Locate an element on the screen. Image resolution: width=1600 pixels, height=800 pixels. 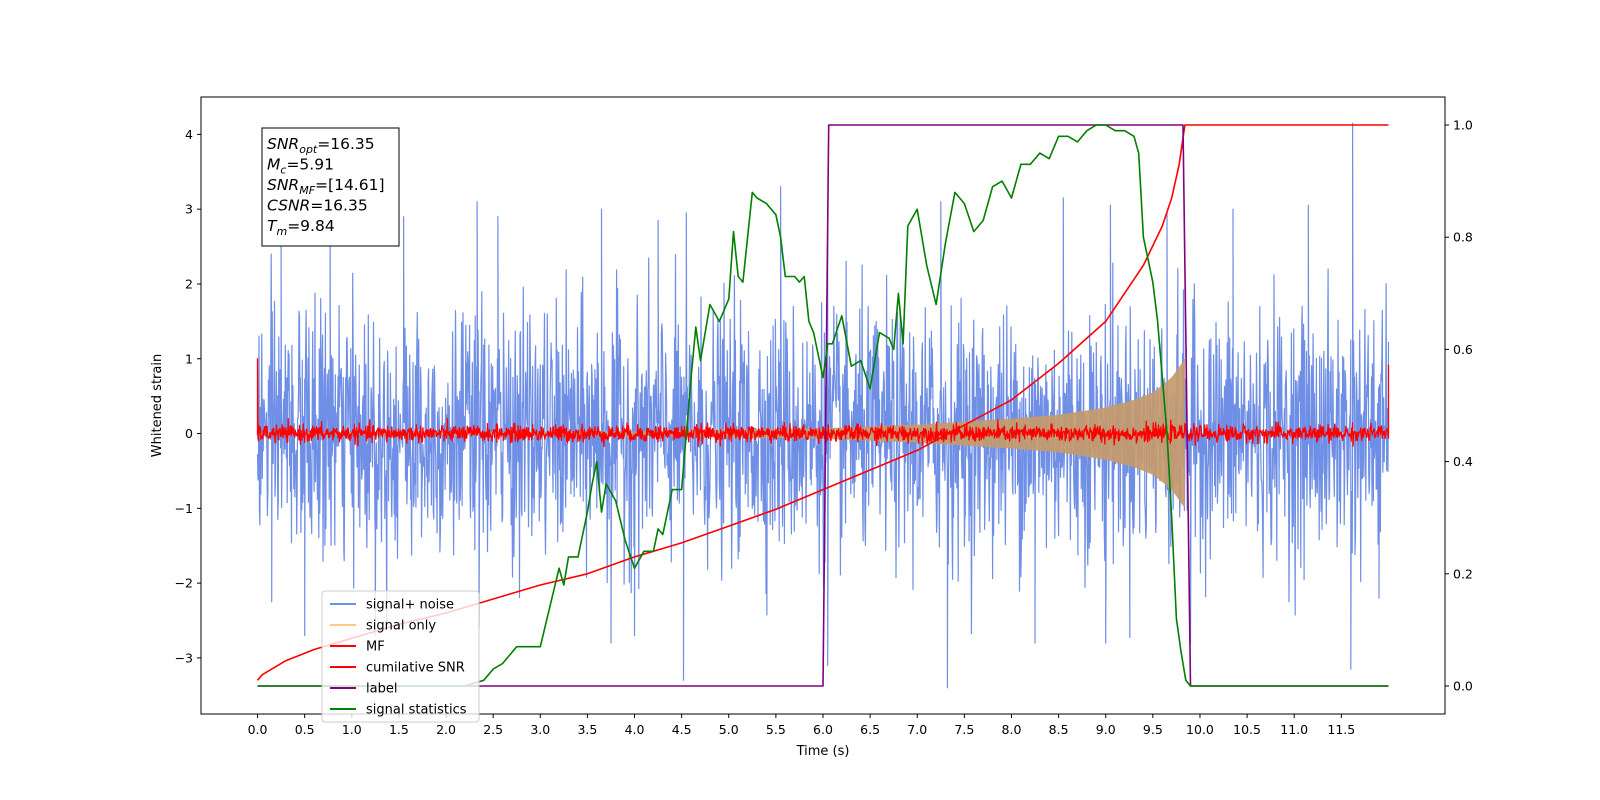
y-left-tick-label: 1 is located at coordinates (189, 358).